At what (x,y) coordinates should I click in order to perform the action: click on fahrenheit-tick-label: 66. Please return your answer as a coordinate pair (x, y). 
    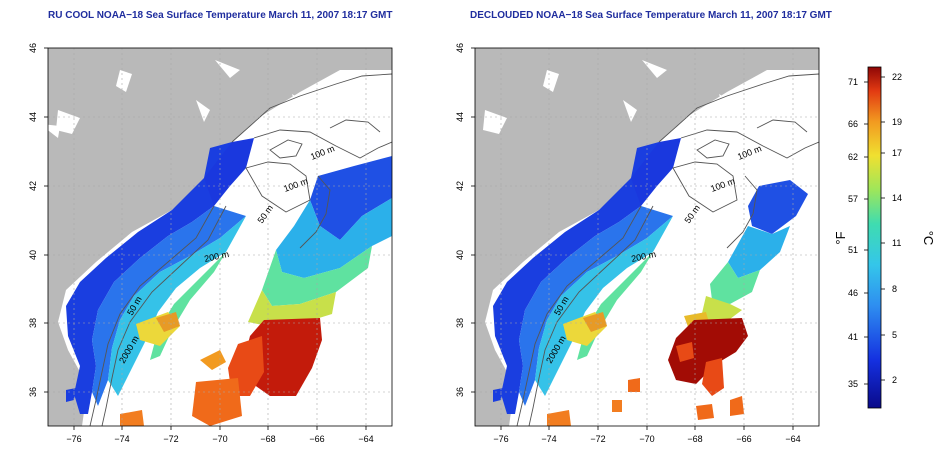
    Looking at the image, I should click on (853, 124).